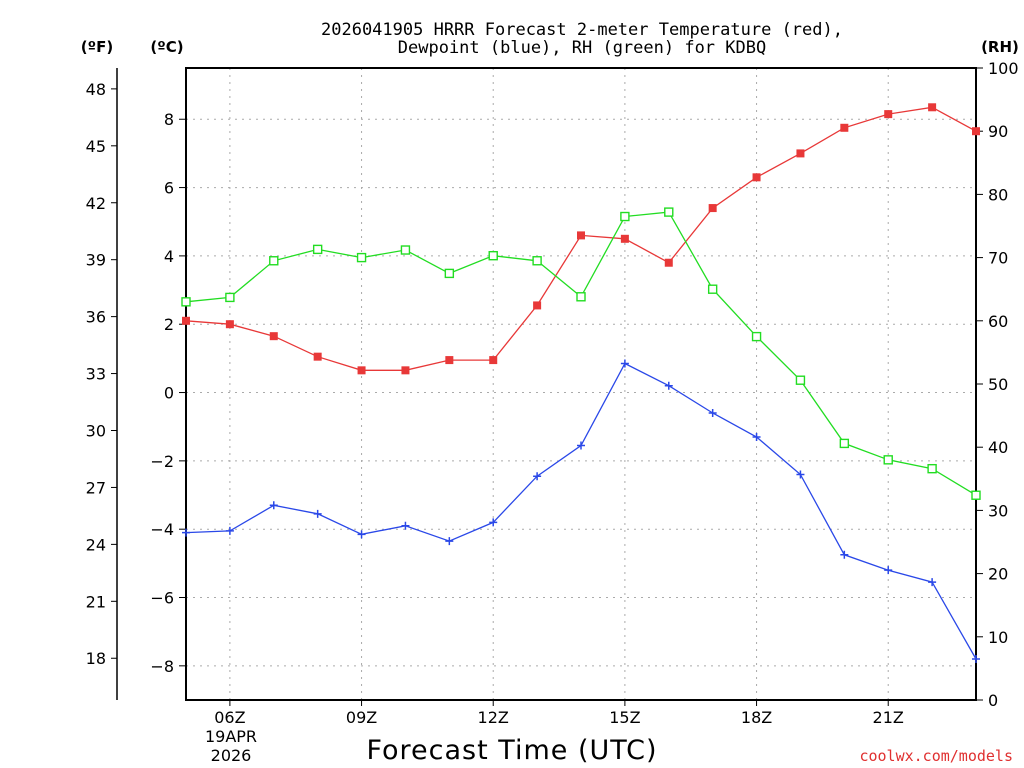 This screenshot has height=768, width=1024. What do you see at coordinates (998, 131) in the screenshot?
I see `rh-tick-label: 90` at bounding box center [998, 131].